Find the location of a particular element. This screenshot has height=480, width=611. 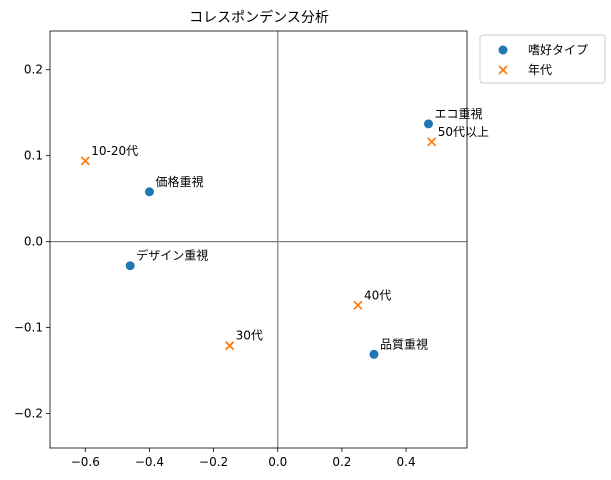

y-tick-label: −0.1 is located at coordinates (28, 328).